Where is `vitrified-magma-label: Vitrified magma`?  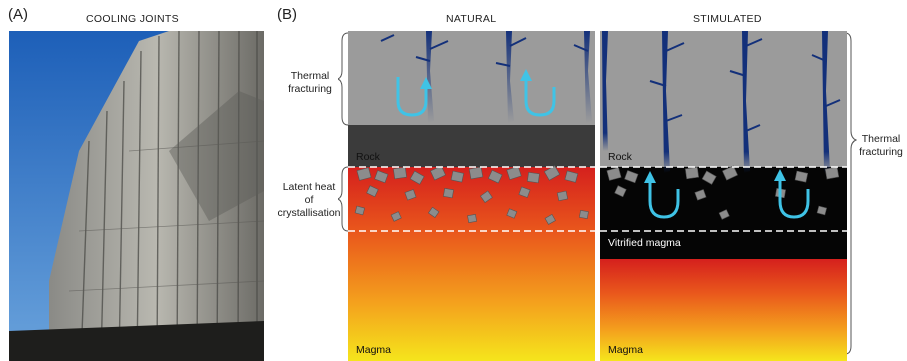 vitrified-magma-label: Vitrified magma is located at coordinates (644, 243).